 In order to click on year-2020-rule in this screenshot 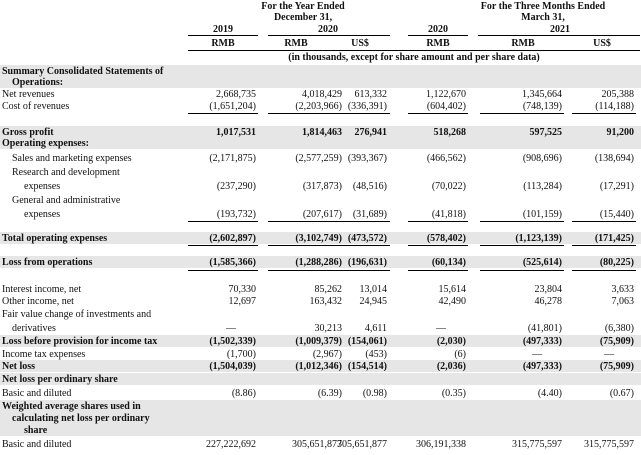, I will do `click(329, 35)`.